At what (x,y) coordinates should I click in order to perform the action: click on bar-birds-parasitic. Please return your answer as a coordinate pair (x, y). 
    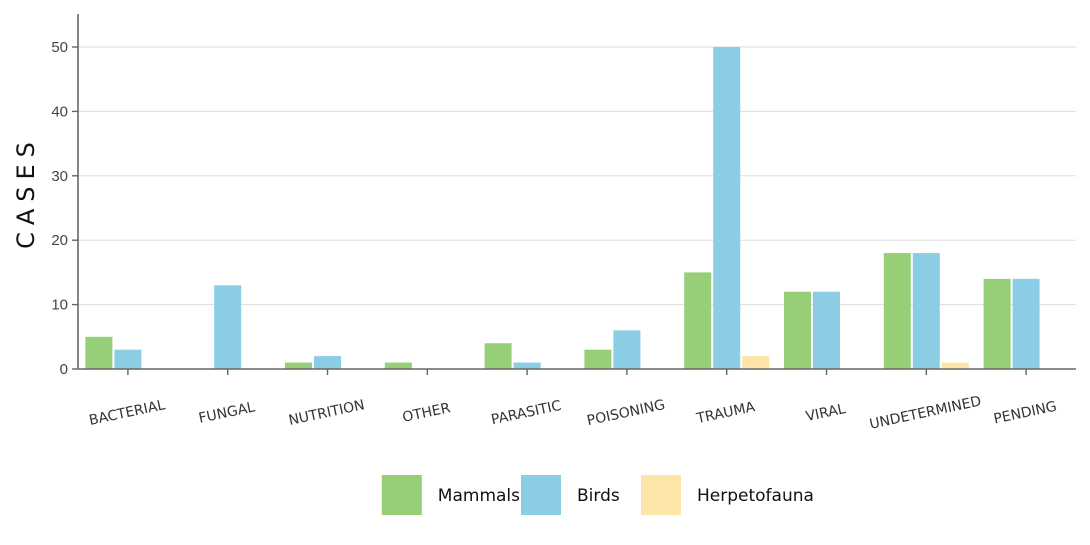
    Looking at the image, I should click on (527, 365).